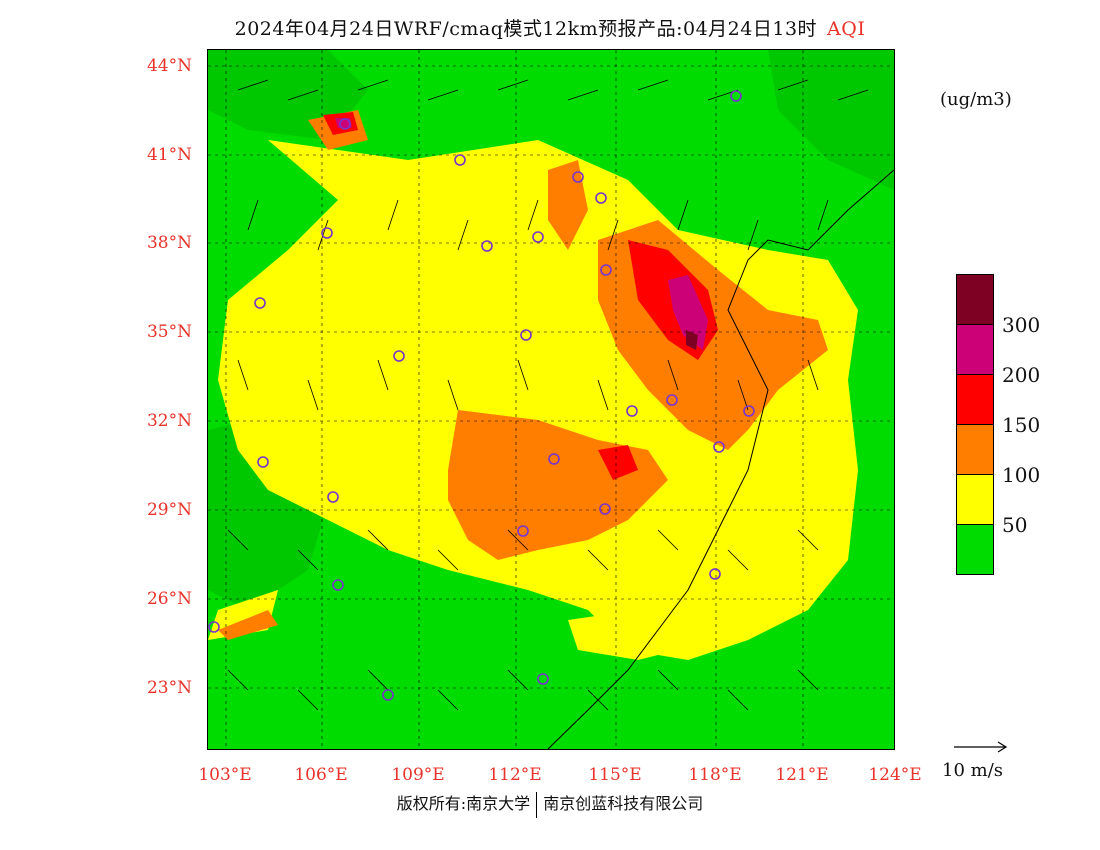  I want to click on legend-label-100: 100, so click(1021, 475).